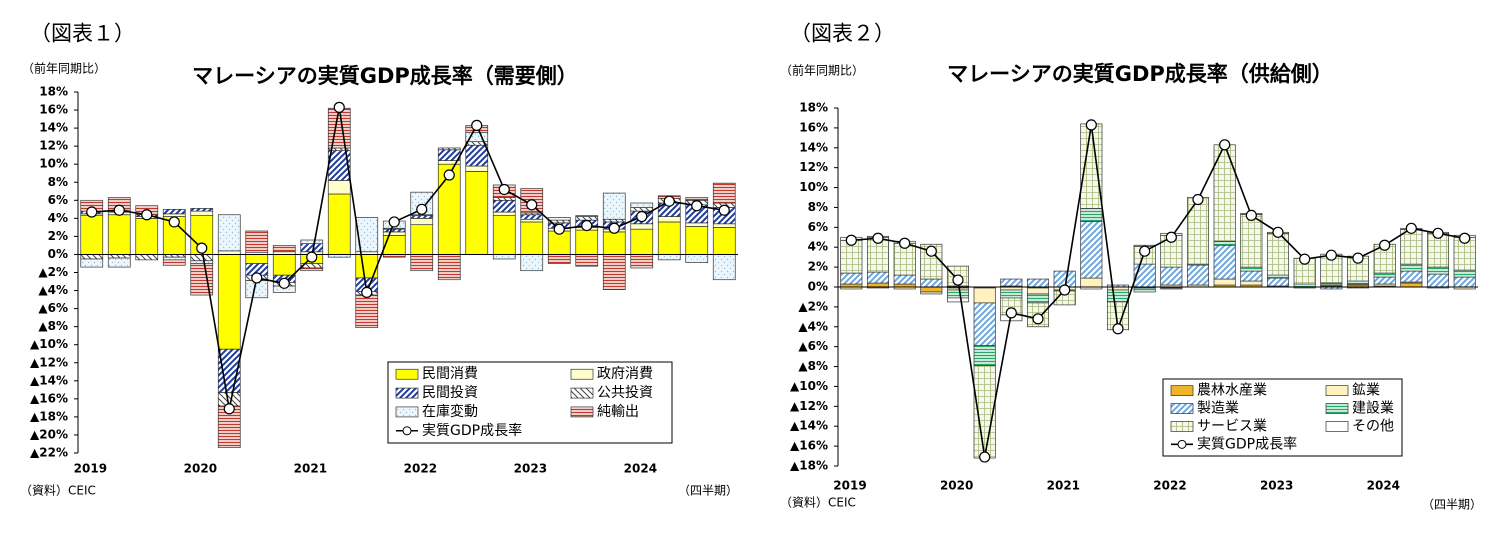 The image size is (1494, 533). I want to click on y-tick-label: 6%, so click(818, 227).